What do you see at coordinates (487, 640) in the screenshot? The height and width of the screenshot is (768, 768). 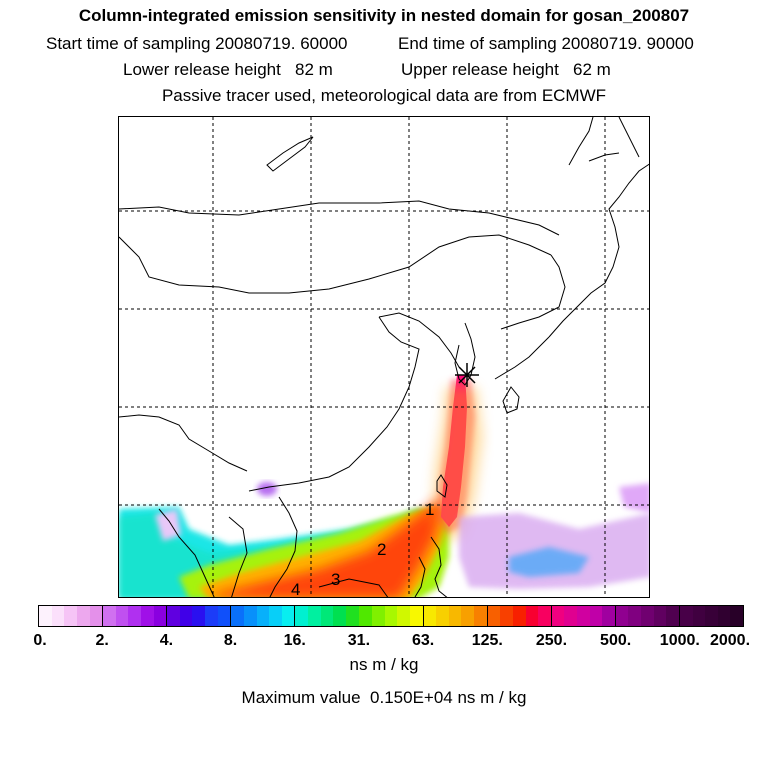 I see `colorbar-tick-label: 125.` at bounding box center [487, 640].